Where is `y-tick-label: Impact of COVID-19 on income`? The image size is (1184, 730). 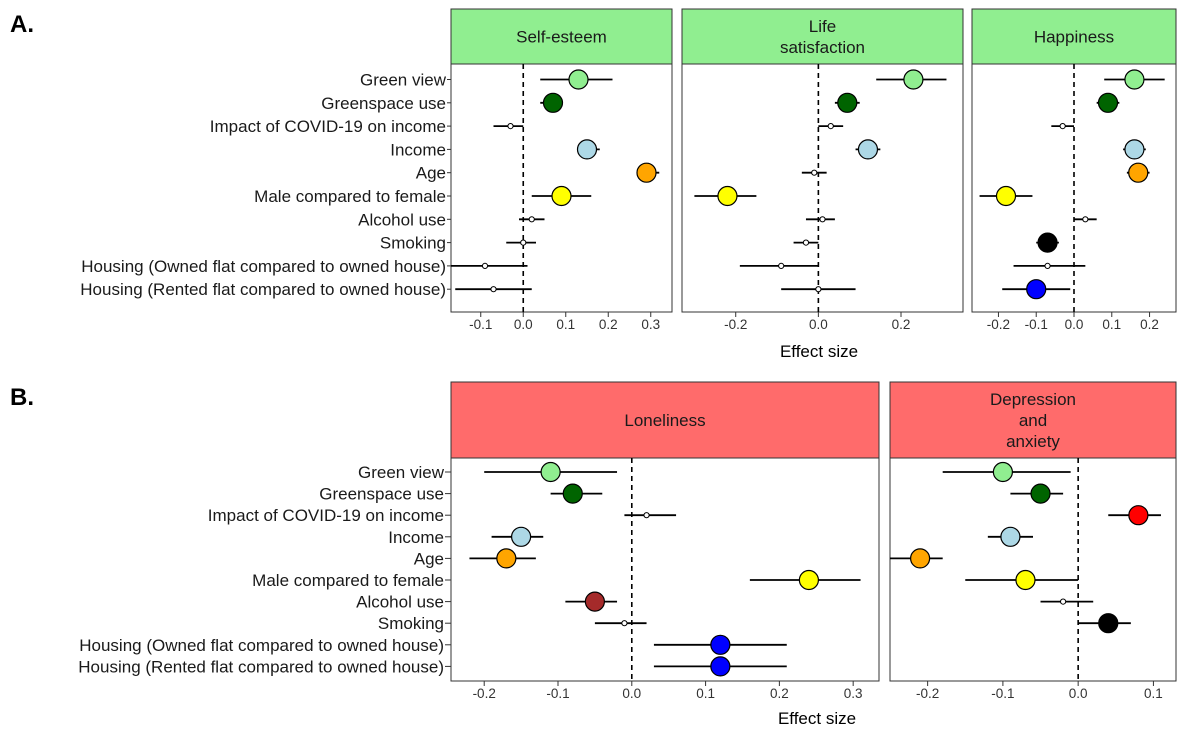
y-tick-label: Impact of COVID-19 on income is located at coordinates (328, 126).